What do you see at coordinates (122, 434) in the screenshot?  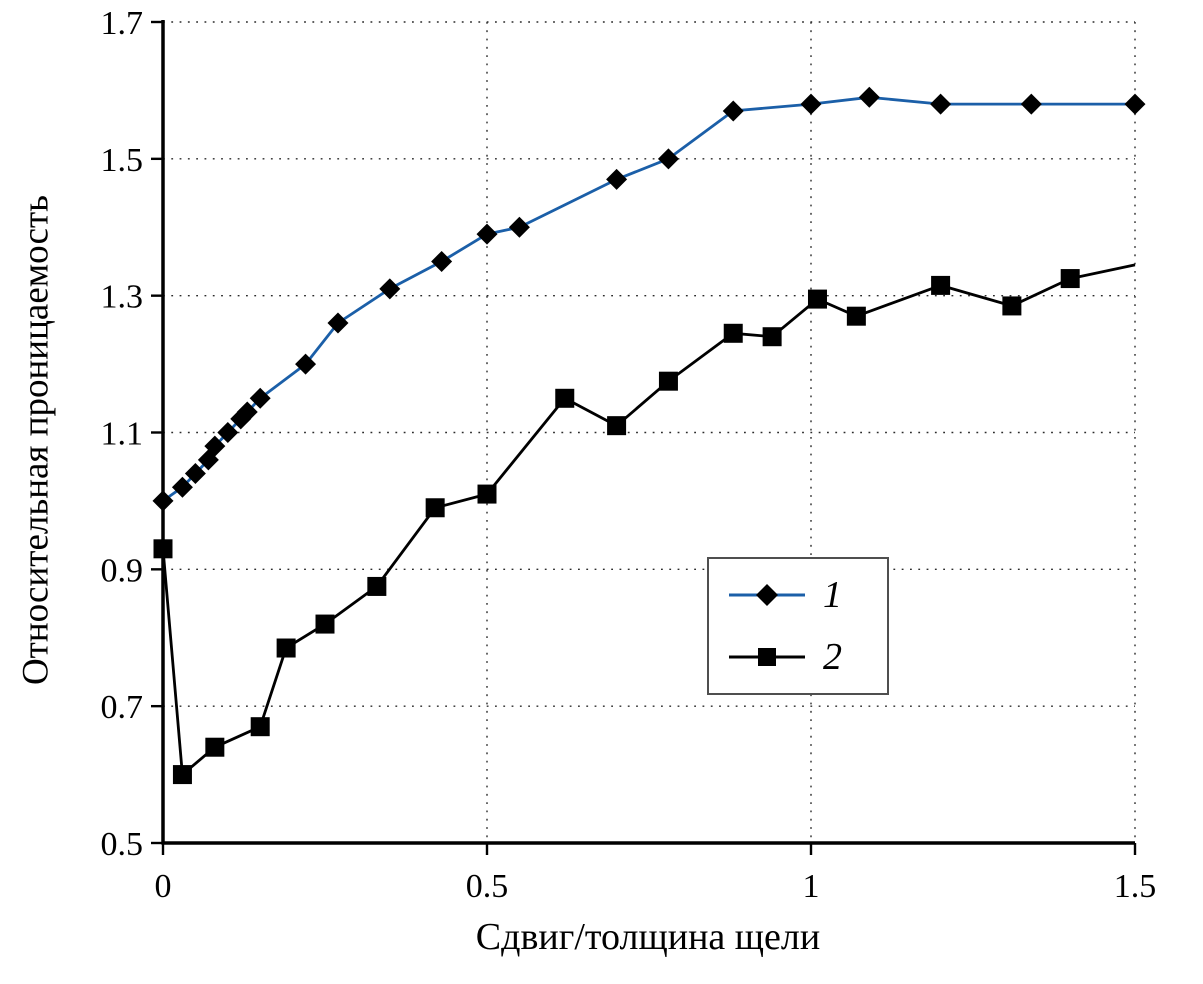 I see `svg-text: 1.1` at bounding box center [122, 434].